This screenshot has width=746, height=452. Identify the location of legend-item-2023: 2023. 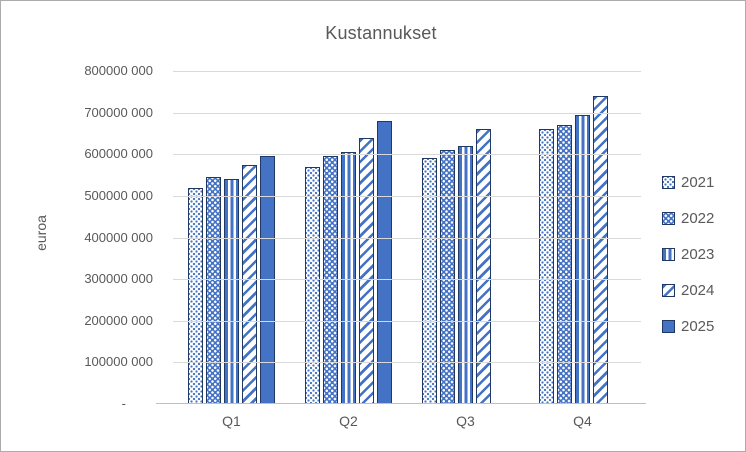
(688, 254).